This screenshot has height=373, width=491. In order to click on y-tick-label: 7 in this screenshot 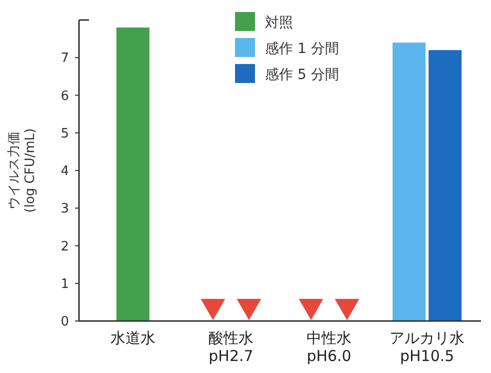, I will do `click(64, 58)`.